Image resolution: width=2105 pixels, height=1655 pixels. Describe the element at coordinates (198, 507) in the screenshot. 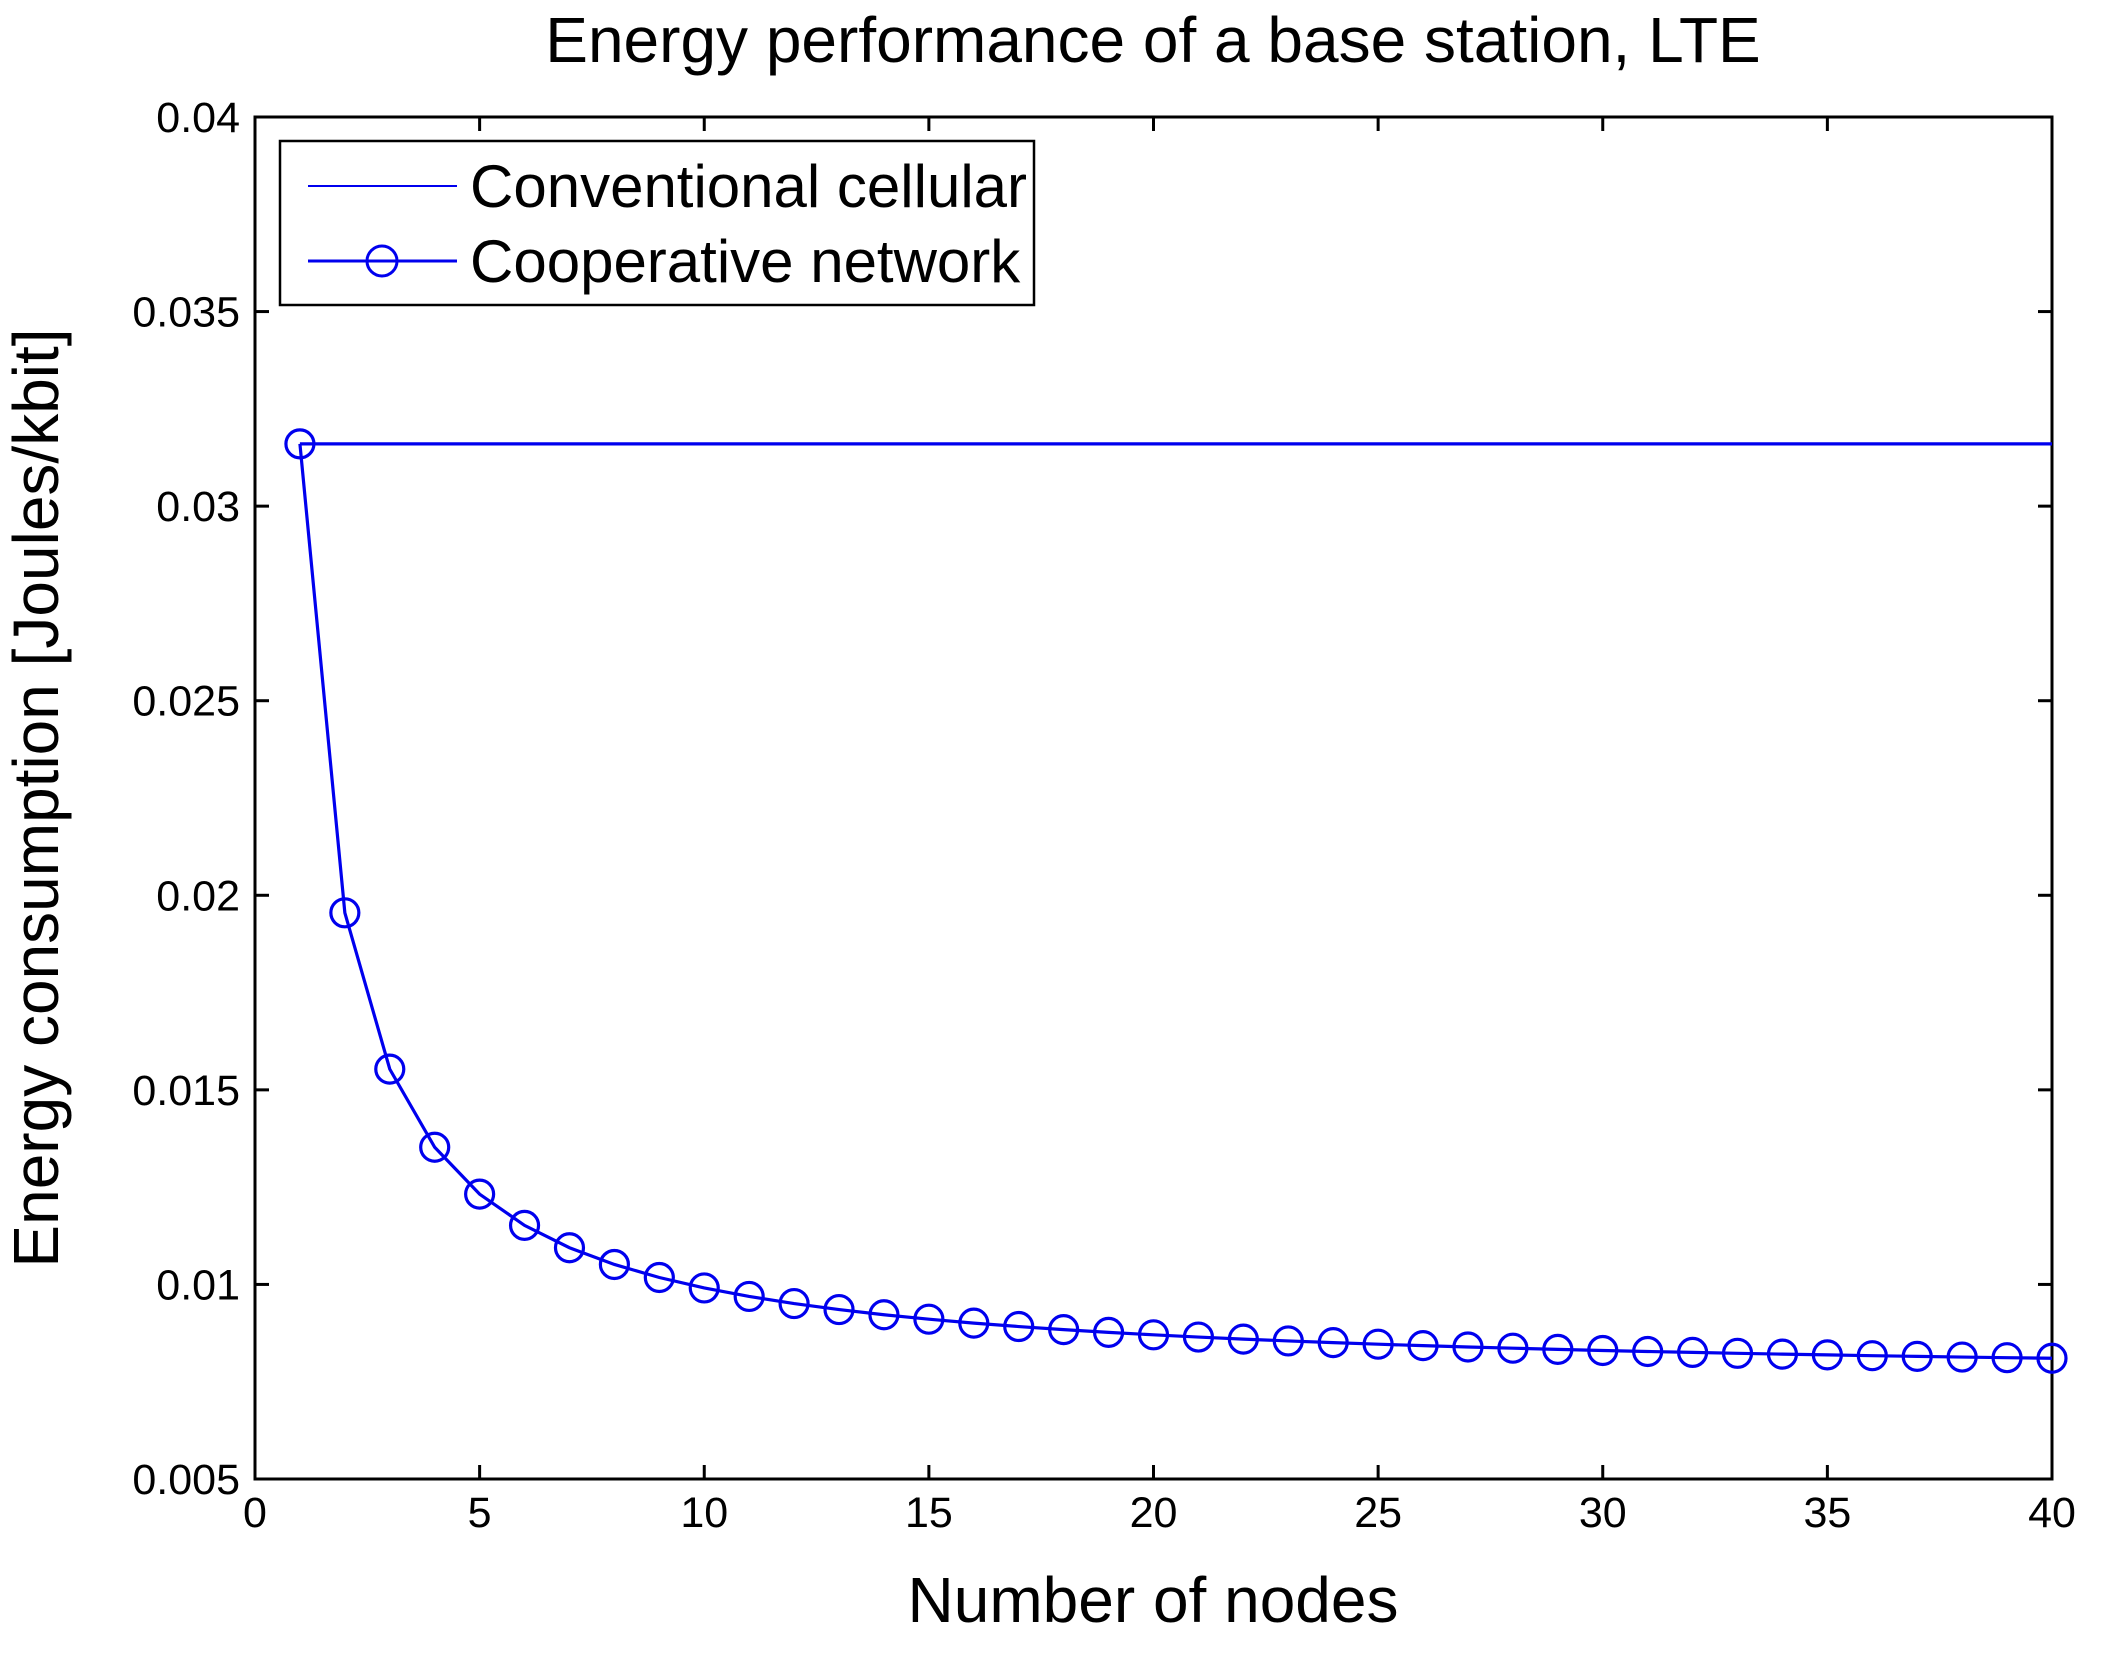

I see `y-tick-label: 0.03` at that location.